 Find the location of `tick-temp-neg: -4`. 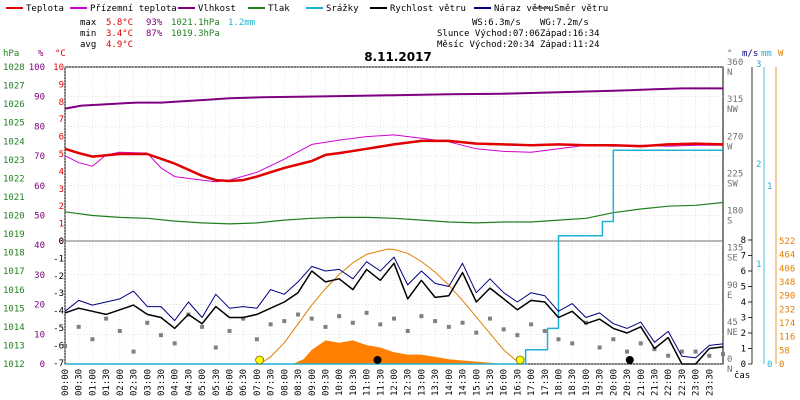

tick-temp-neg: -4 is located at coordinates (58, 312).